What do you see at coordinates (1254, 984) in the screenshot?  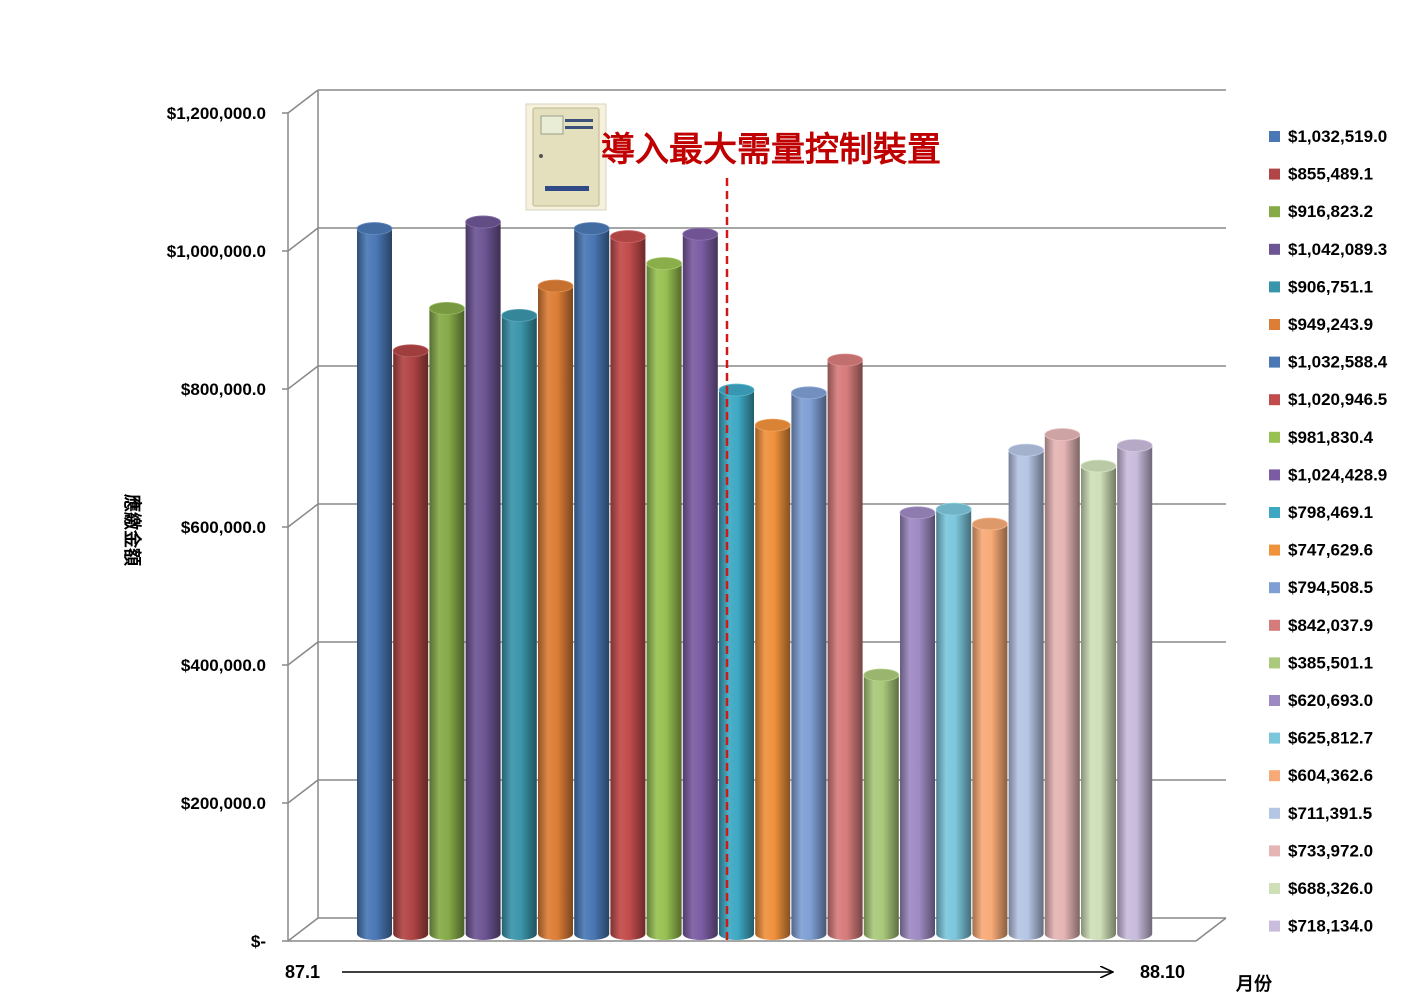 I see `x-axis-title: 月份` at bounding box center [1254, 984].